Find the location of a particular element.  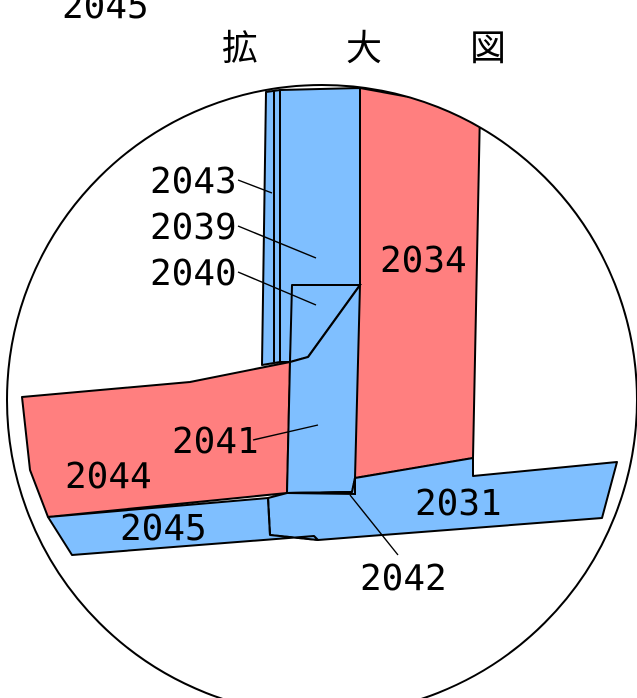

leader-2040 is located at coordinates (277, 288).